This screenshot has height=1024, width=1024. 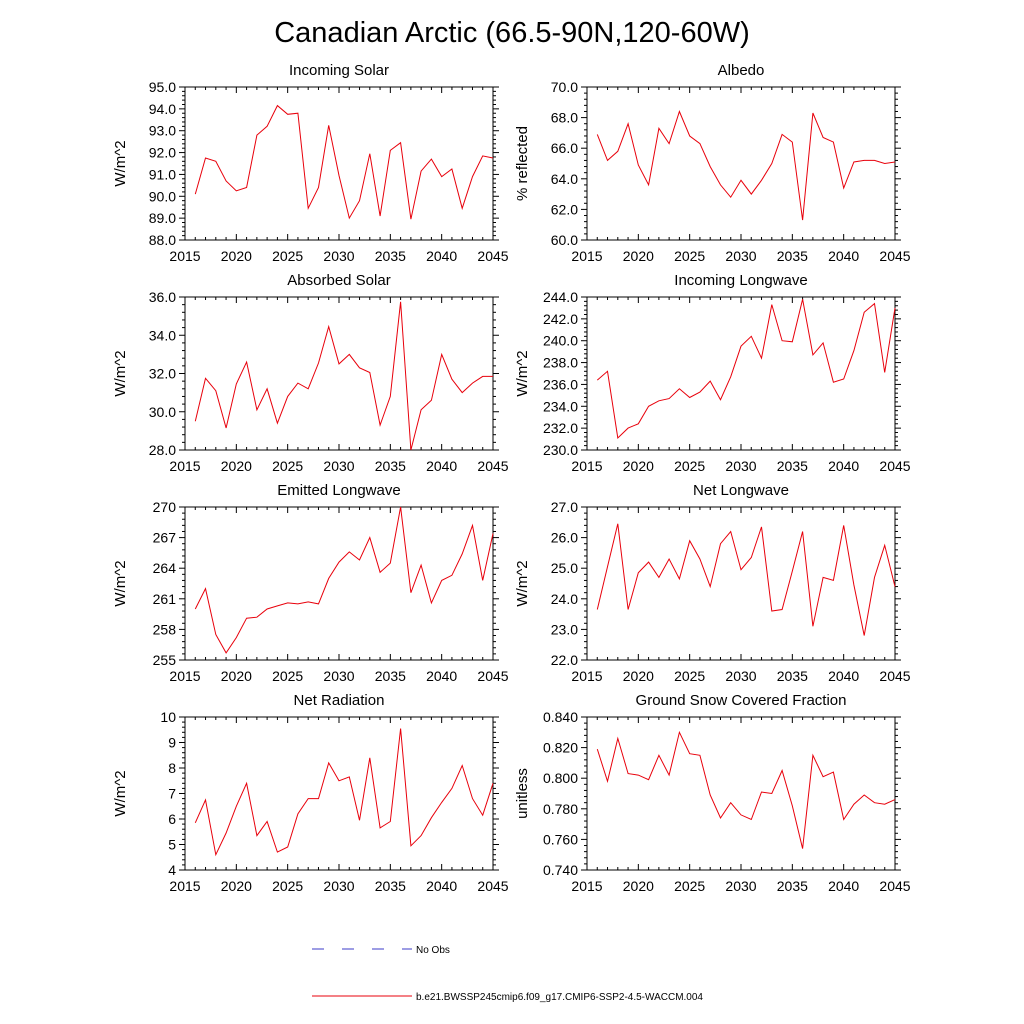 What do you see at coordinates (172, 845) in the screenshot?
I see `panel-7-ytick-label: 5` at bounding box center [172, 845].